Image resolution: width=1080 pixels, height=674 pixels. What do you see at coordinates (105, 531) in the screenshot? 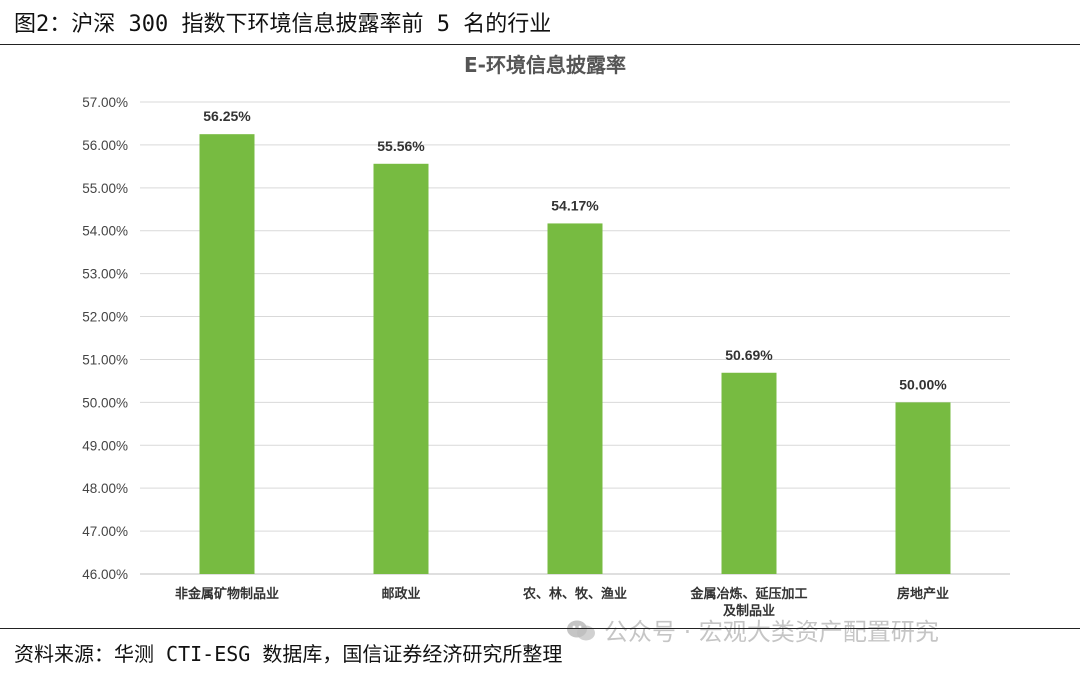
I see `y-tick-label: 47.00%` at bounding box center [105, 531].